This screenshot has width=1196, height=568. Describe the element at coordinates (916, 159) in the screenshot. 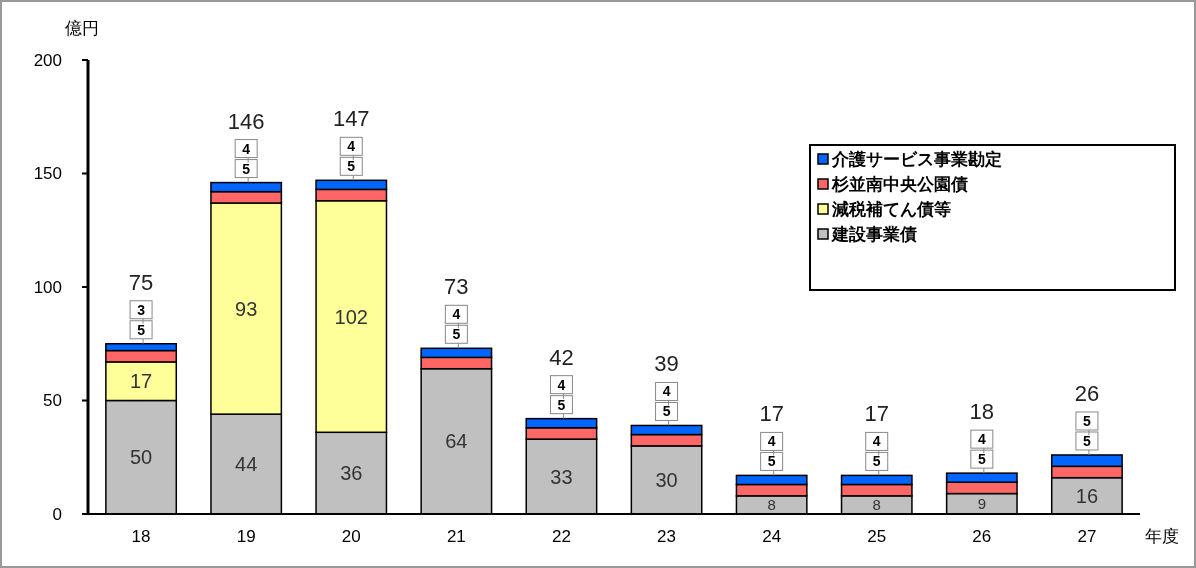

I see `legend-label: 介護サービス事業勘定` at that location.